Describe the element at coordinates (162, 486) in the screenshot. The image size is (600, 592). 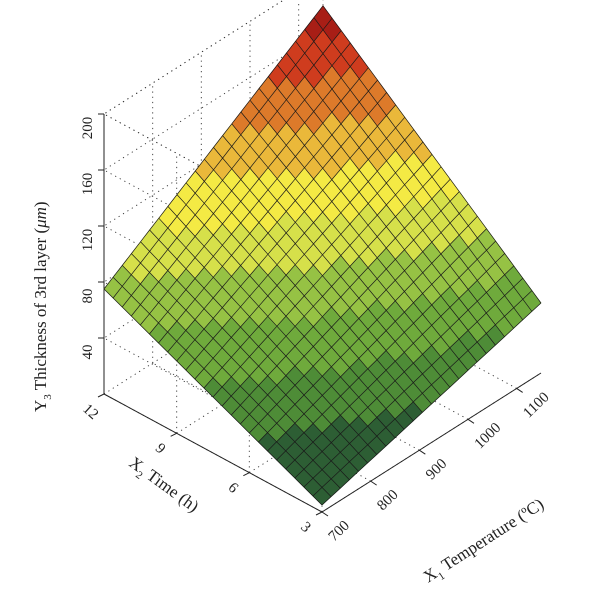
I see `y-axis-label: X2 Time (h)` at that location.